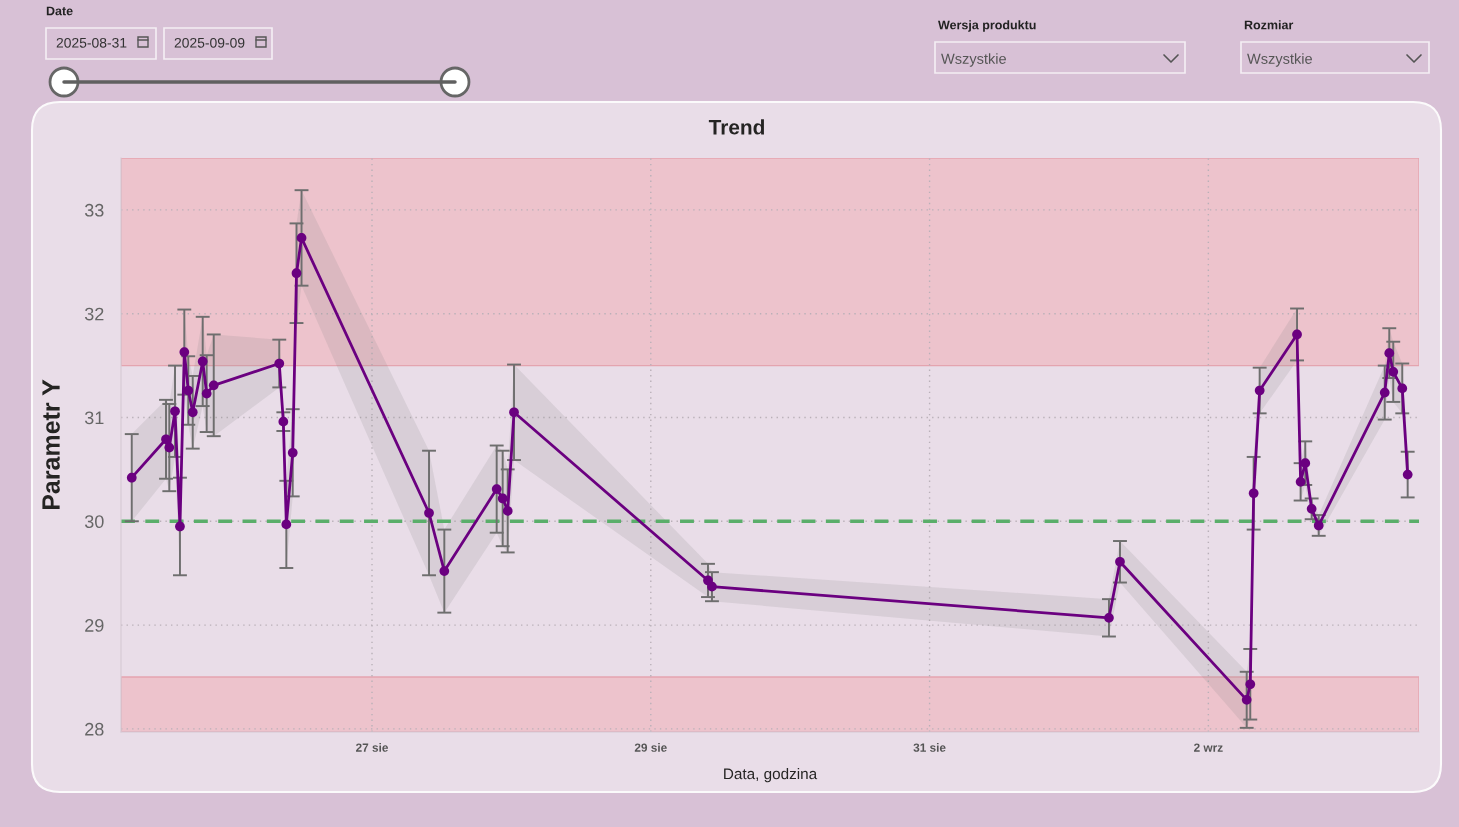  What do you see at coordinates (1208, 747) in the screenshot?
I see `x-tick-label: 2 wrz` at bounding box center [1208, 747].